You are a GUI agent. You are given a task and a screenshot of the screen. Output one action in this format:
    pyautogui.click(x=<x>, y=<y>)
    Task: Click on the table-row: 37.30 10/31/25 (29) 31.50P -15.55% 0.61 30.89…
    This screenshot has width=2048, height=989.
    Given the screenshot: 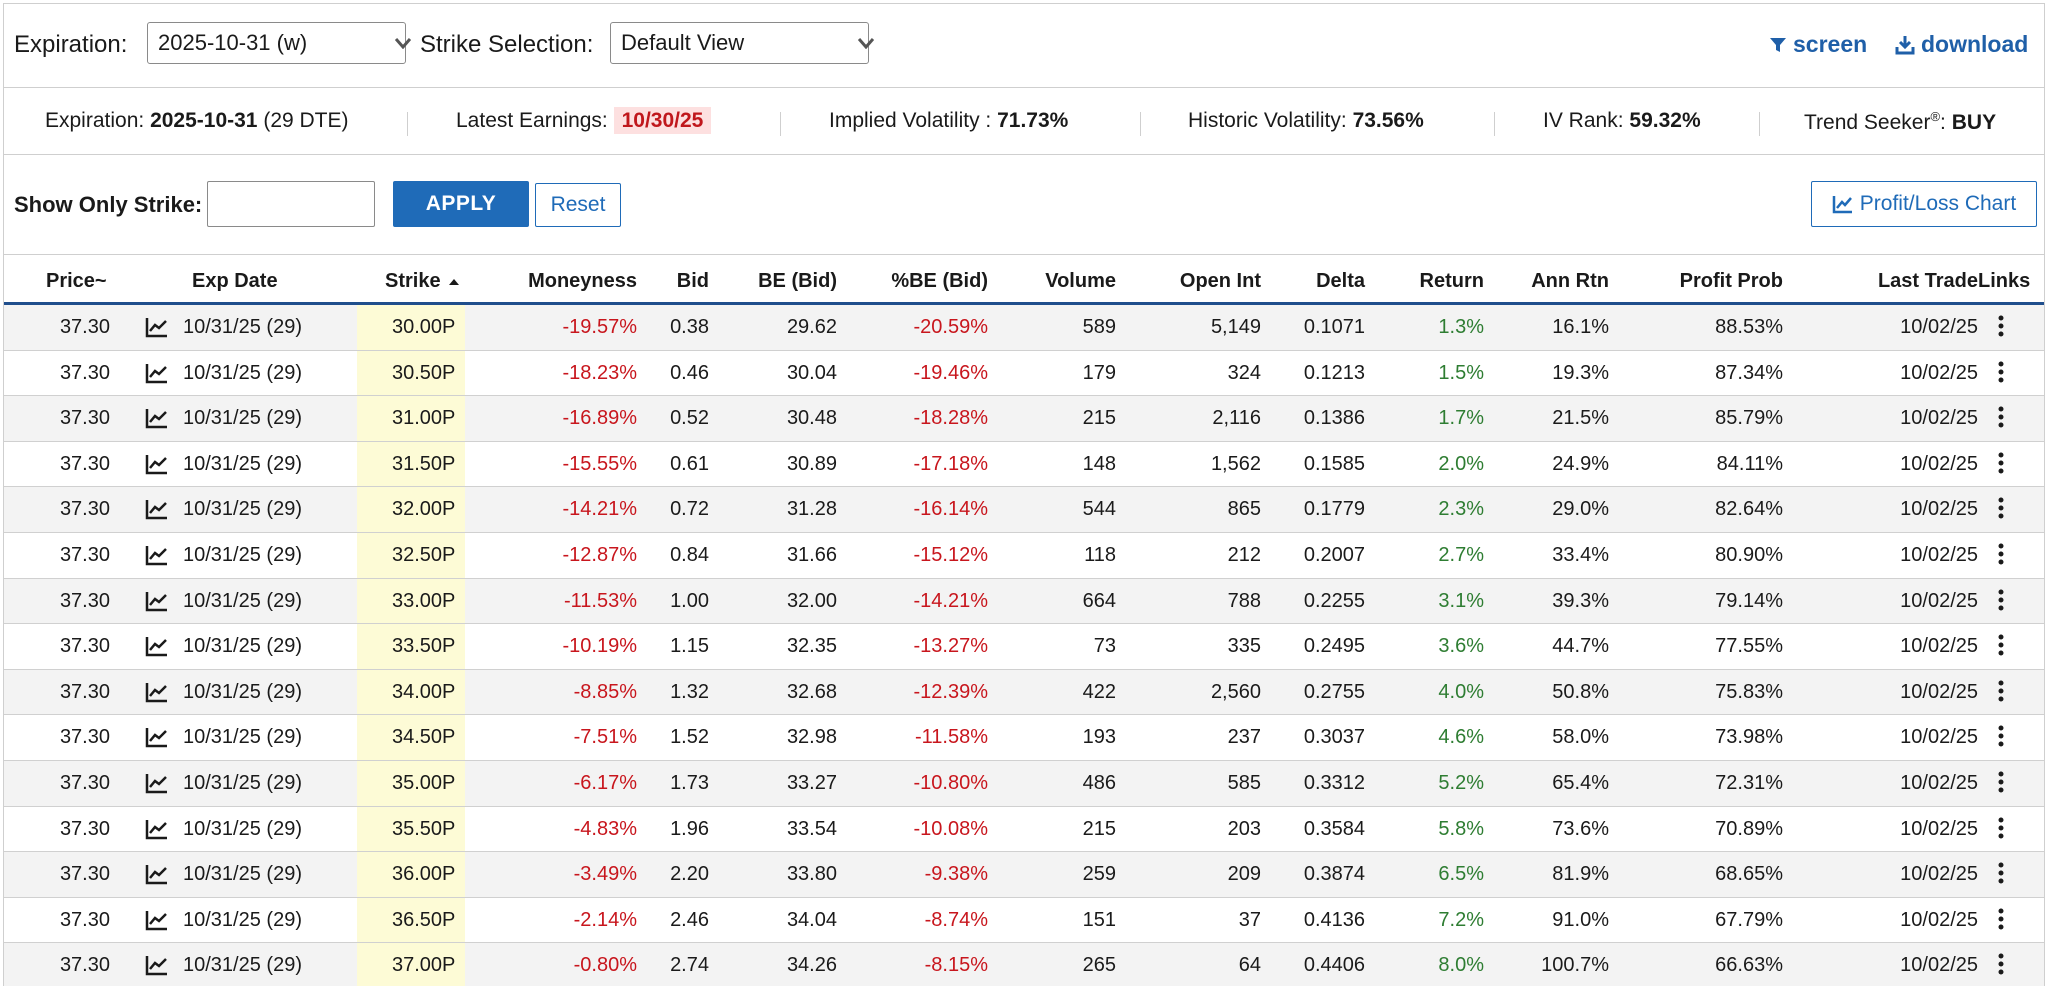 What is the action you would take?
    pyautogui.click(x=1024, y=464)
    